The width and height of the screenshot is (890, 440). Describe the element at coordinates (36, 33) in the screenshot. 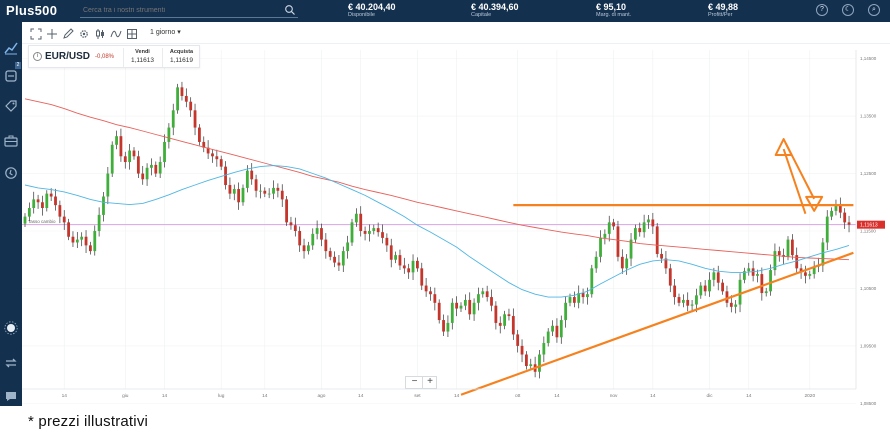

I see `fullscreen-tool` at that location.